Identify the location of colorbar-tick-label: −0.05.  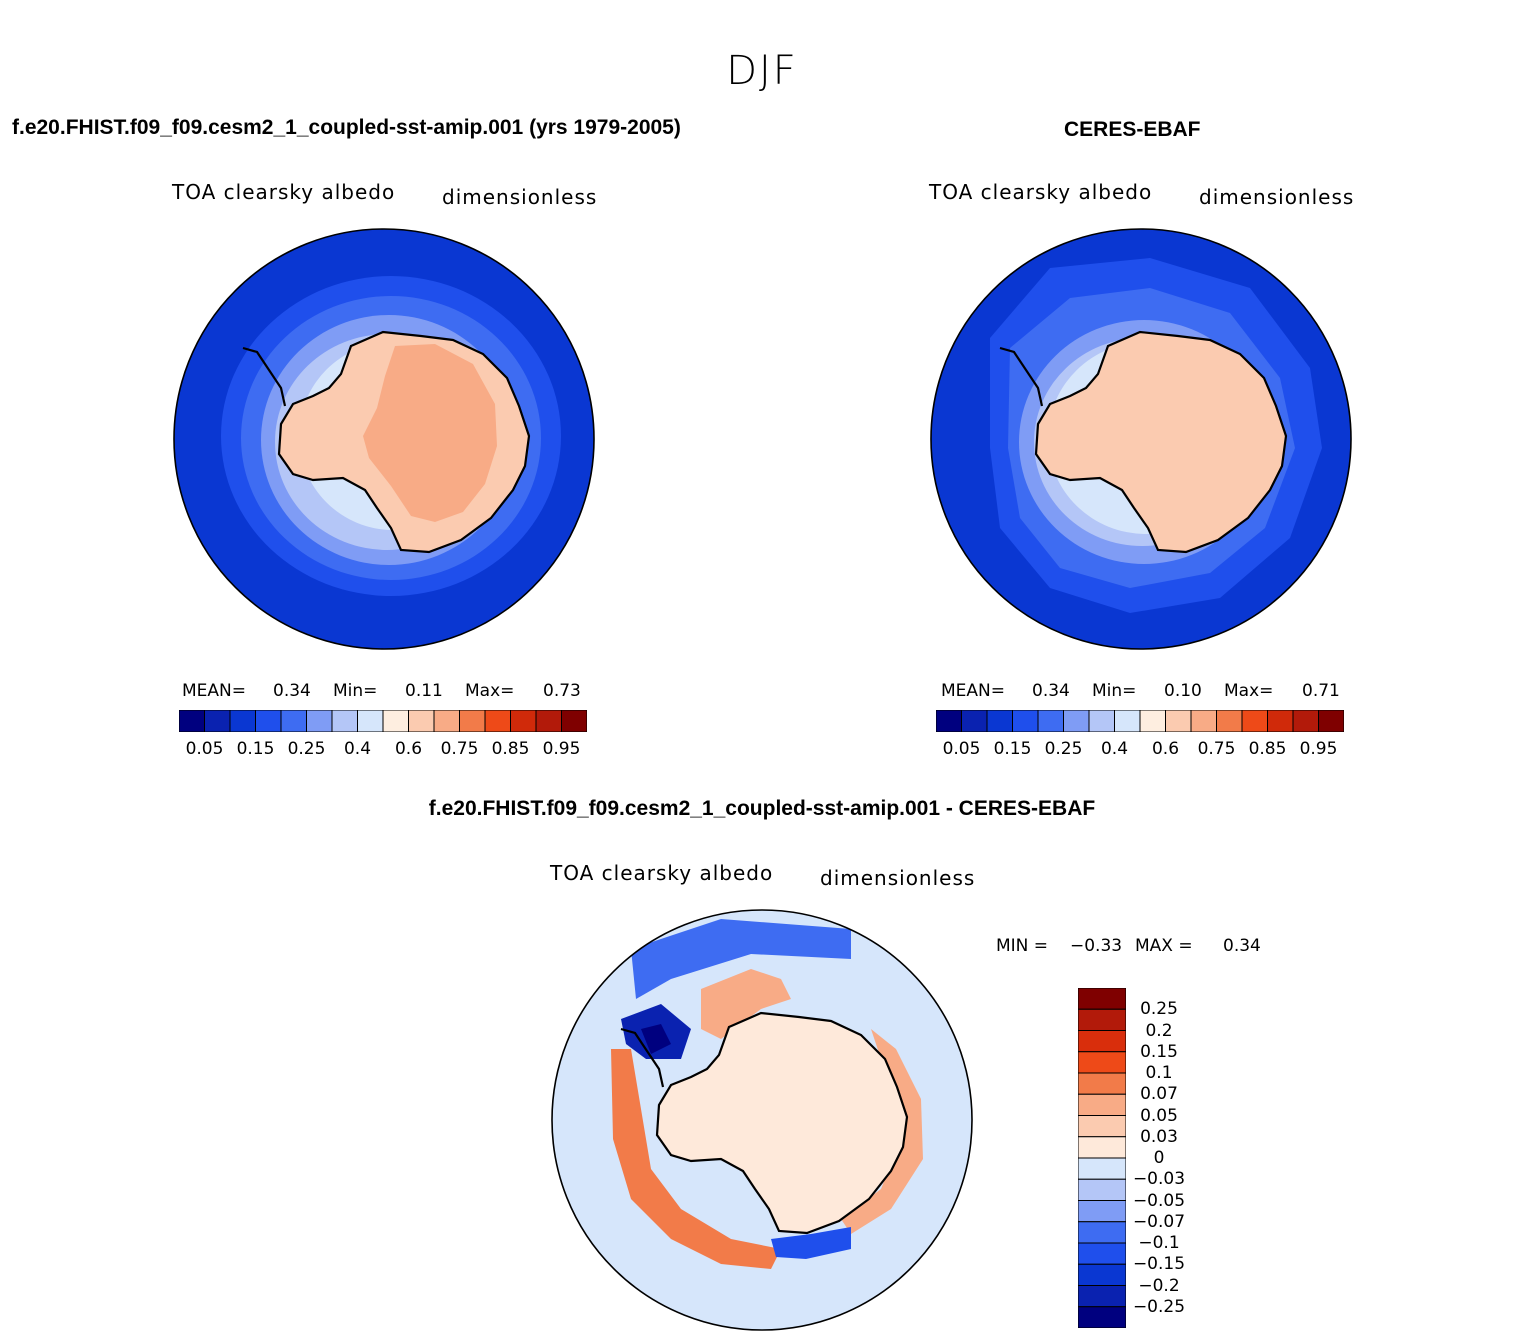
(1159, 1200).